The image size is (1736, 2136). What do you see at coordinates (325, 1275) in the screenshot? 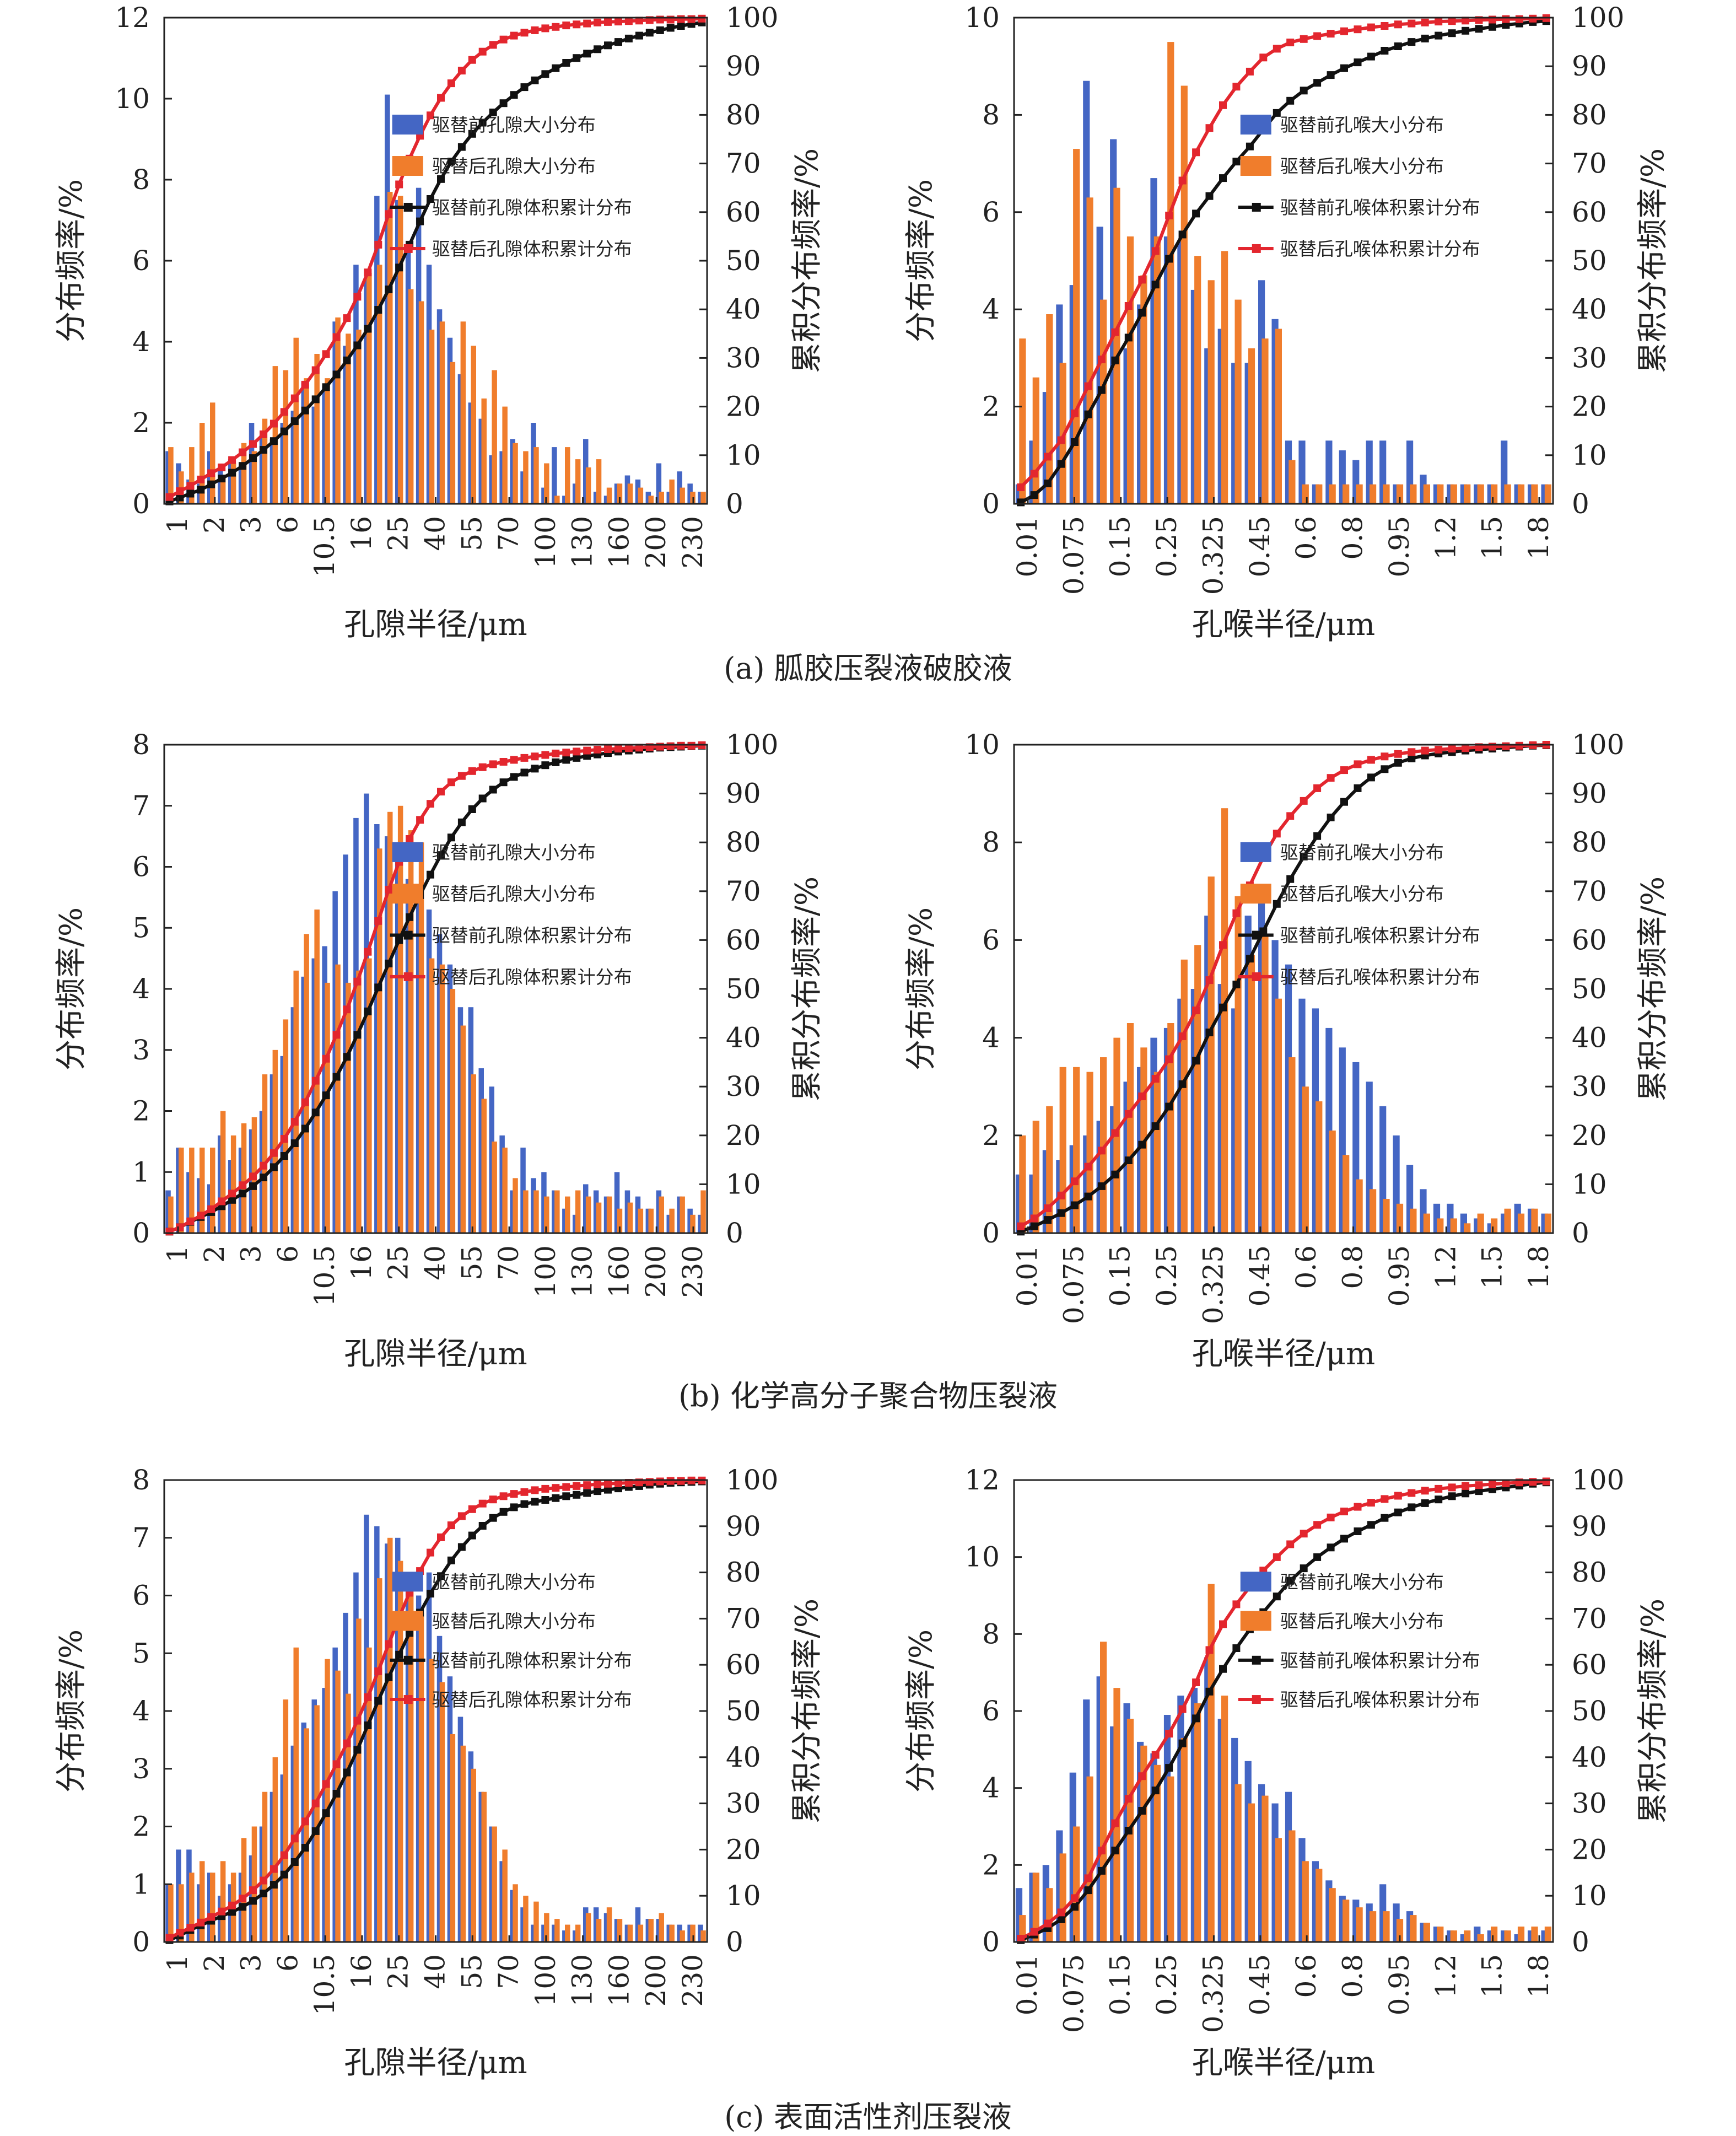
I see `x-tick-label: 10.5` at bounding box center [325, 1275].